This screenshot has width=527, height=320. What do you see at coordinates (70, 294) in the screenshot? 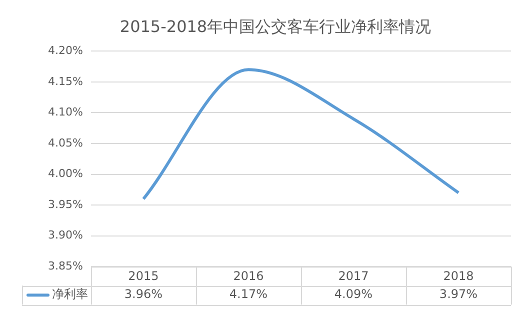
I see `legend-label: 净利率` at bounding box center [70, 294].